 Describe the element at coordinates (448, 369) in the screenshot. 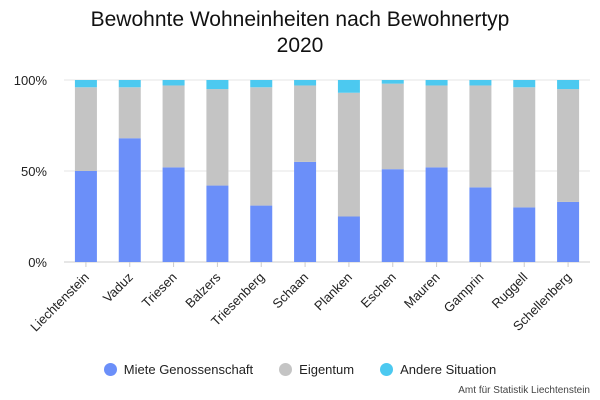

I see `legend-label-andere: Andere Situation` at that location.